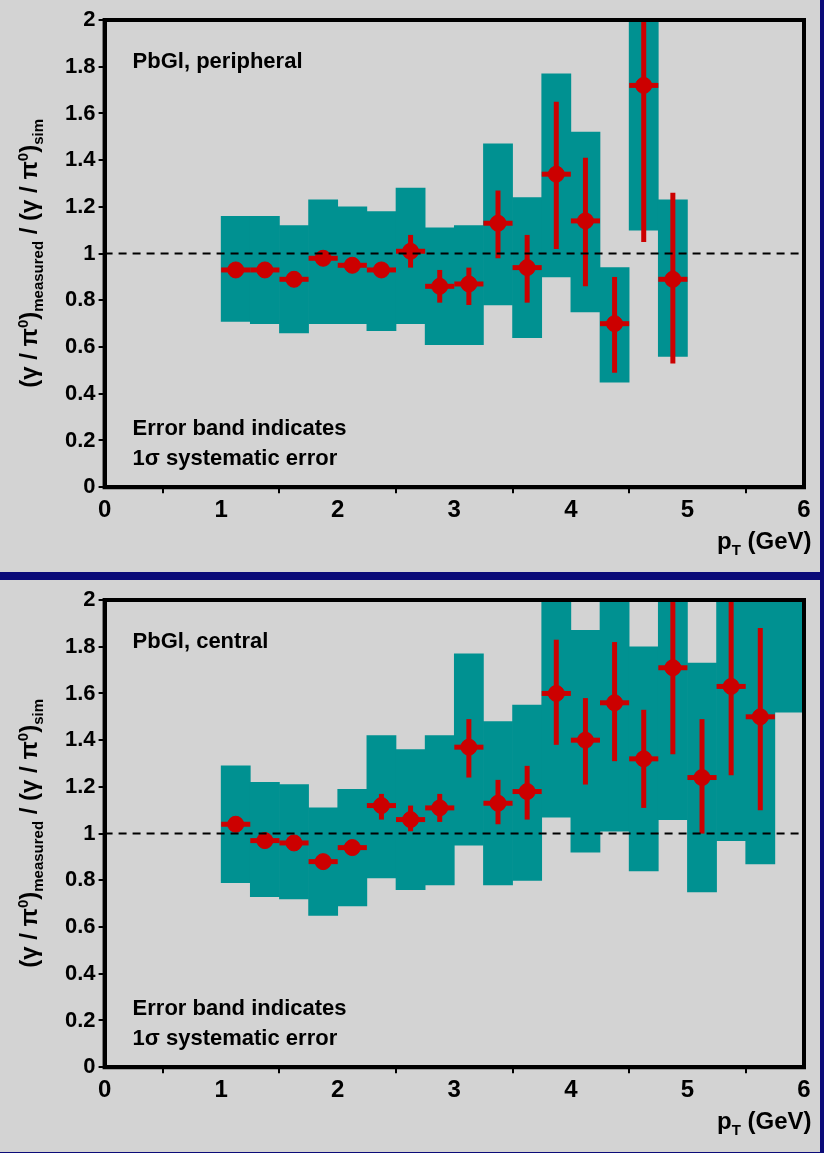 The image size is (824, 1153). Describe the element at coordinates (200, 640) in the screenshot. I see `annotation: PbGl, central` at that location.